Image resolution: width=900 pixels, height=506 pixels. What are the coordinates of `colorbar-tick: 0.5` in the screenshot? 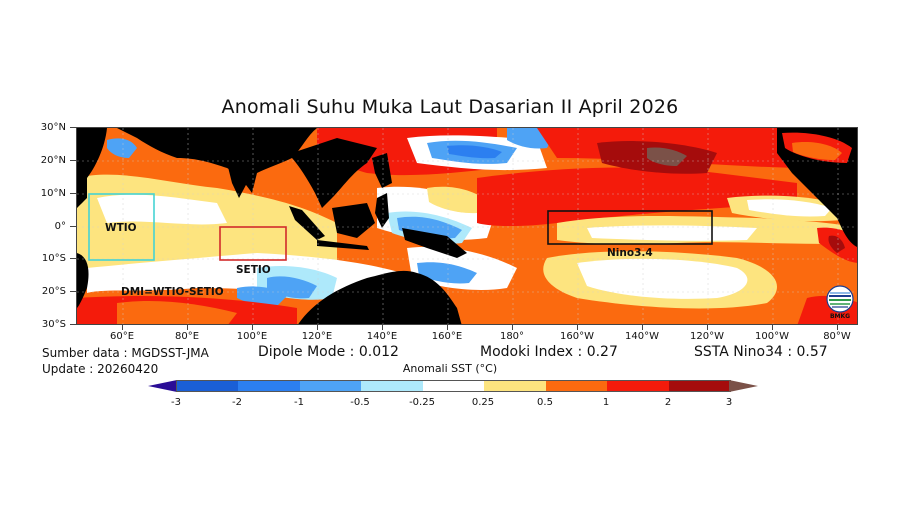 It's located at (545, 402).